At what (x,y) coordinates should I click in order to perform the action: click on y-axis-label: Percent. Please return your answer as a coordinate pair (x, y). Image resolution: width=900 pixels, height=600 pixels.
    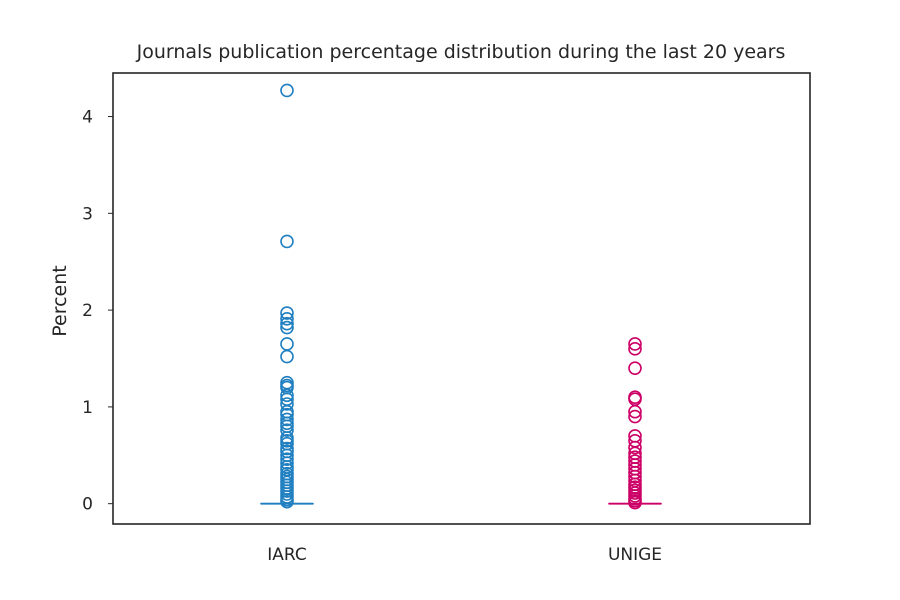
    Looking at the image, I should click on (60, 301).